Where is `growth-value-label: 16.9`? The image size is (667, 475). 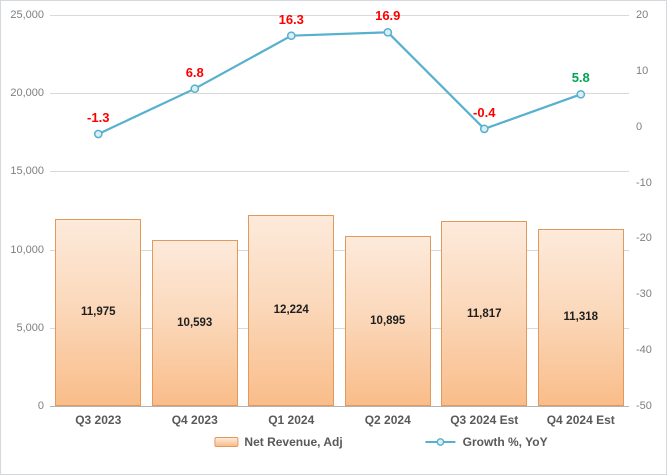 growth-value-label: 16.9 is located at coordinates (388, 16).